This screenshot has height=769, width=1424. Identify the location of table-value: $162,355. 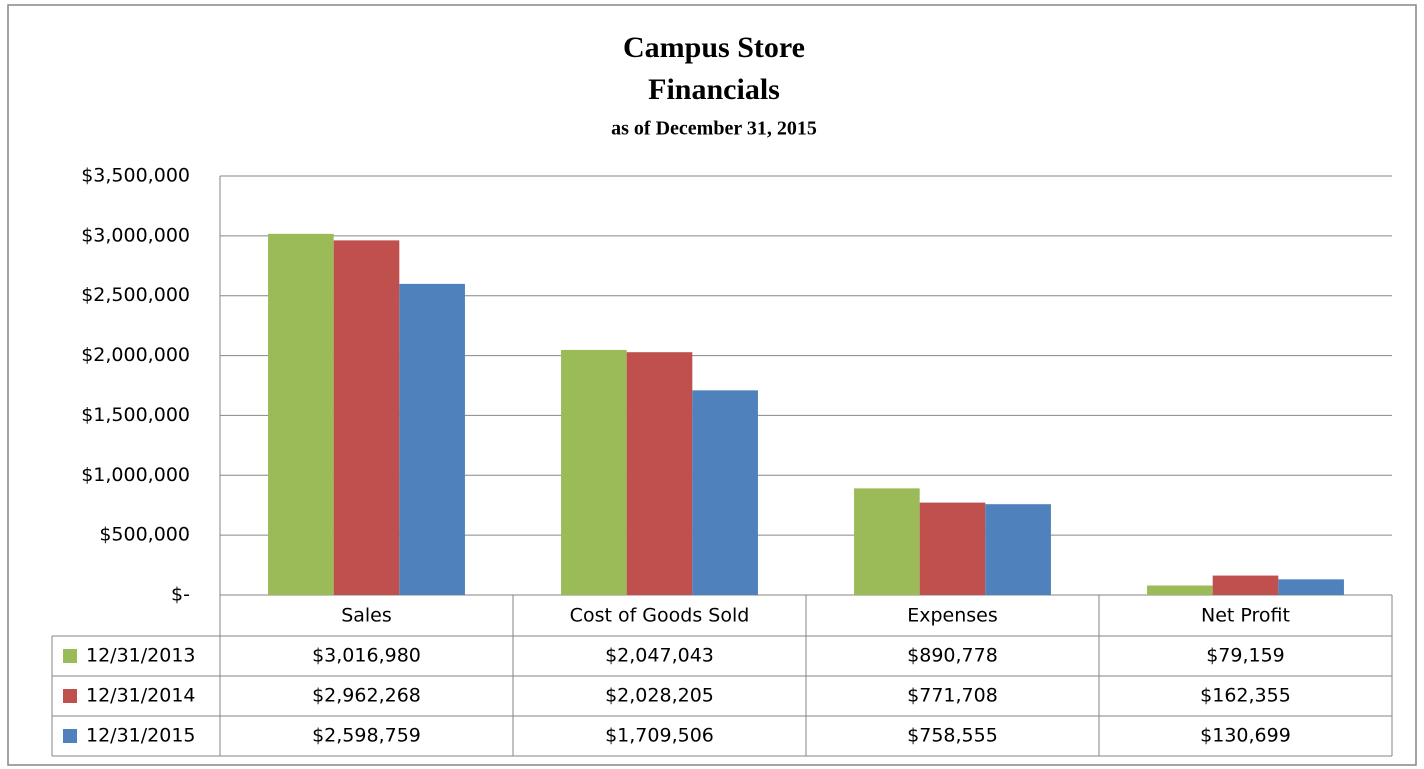
(1245, 696).